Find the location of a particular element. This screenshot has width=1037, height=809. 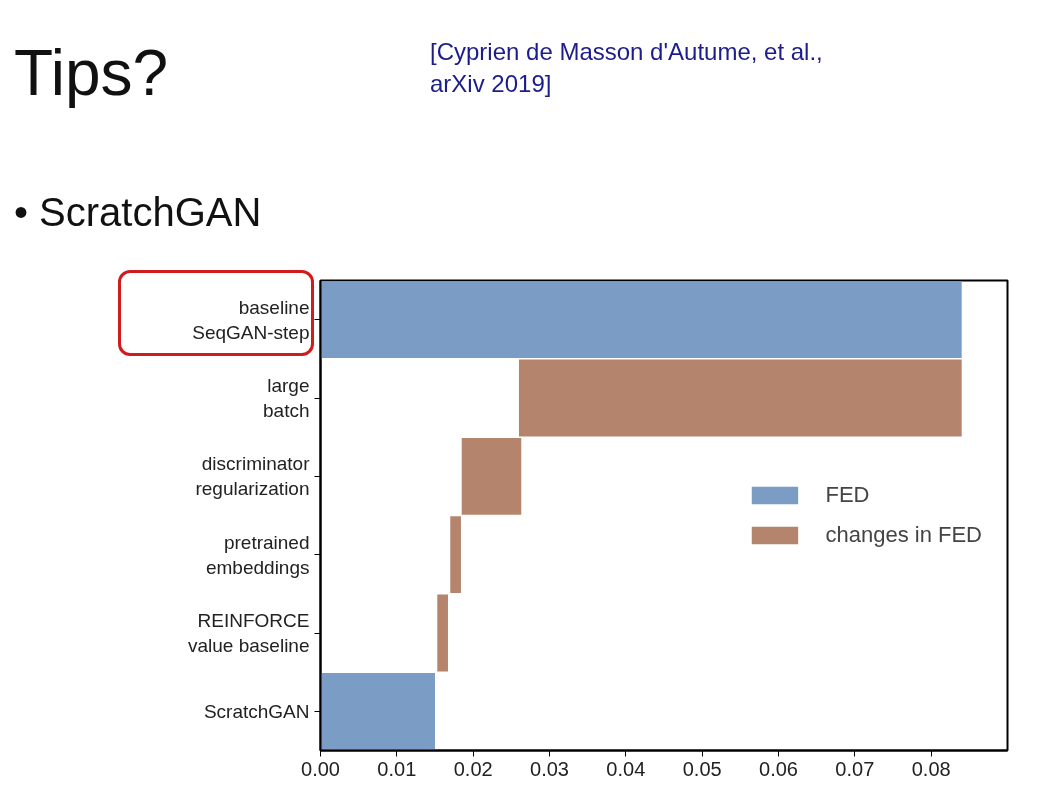

chart-title: Tips? is located at coordinates (91, 73).